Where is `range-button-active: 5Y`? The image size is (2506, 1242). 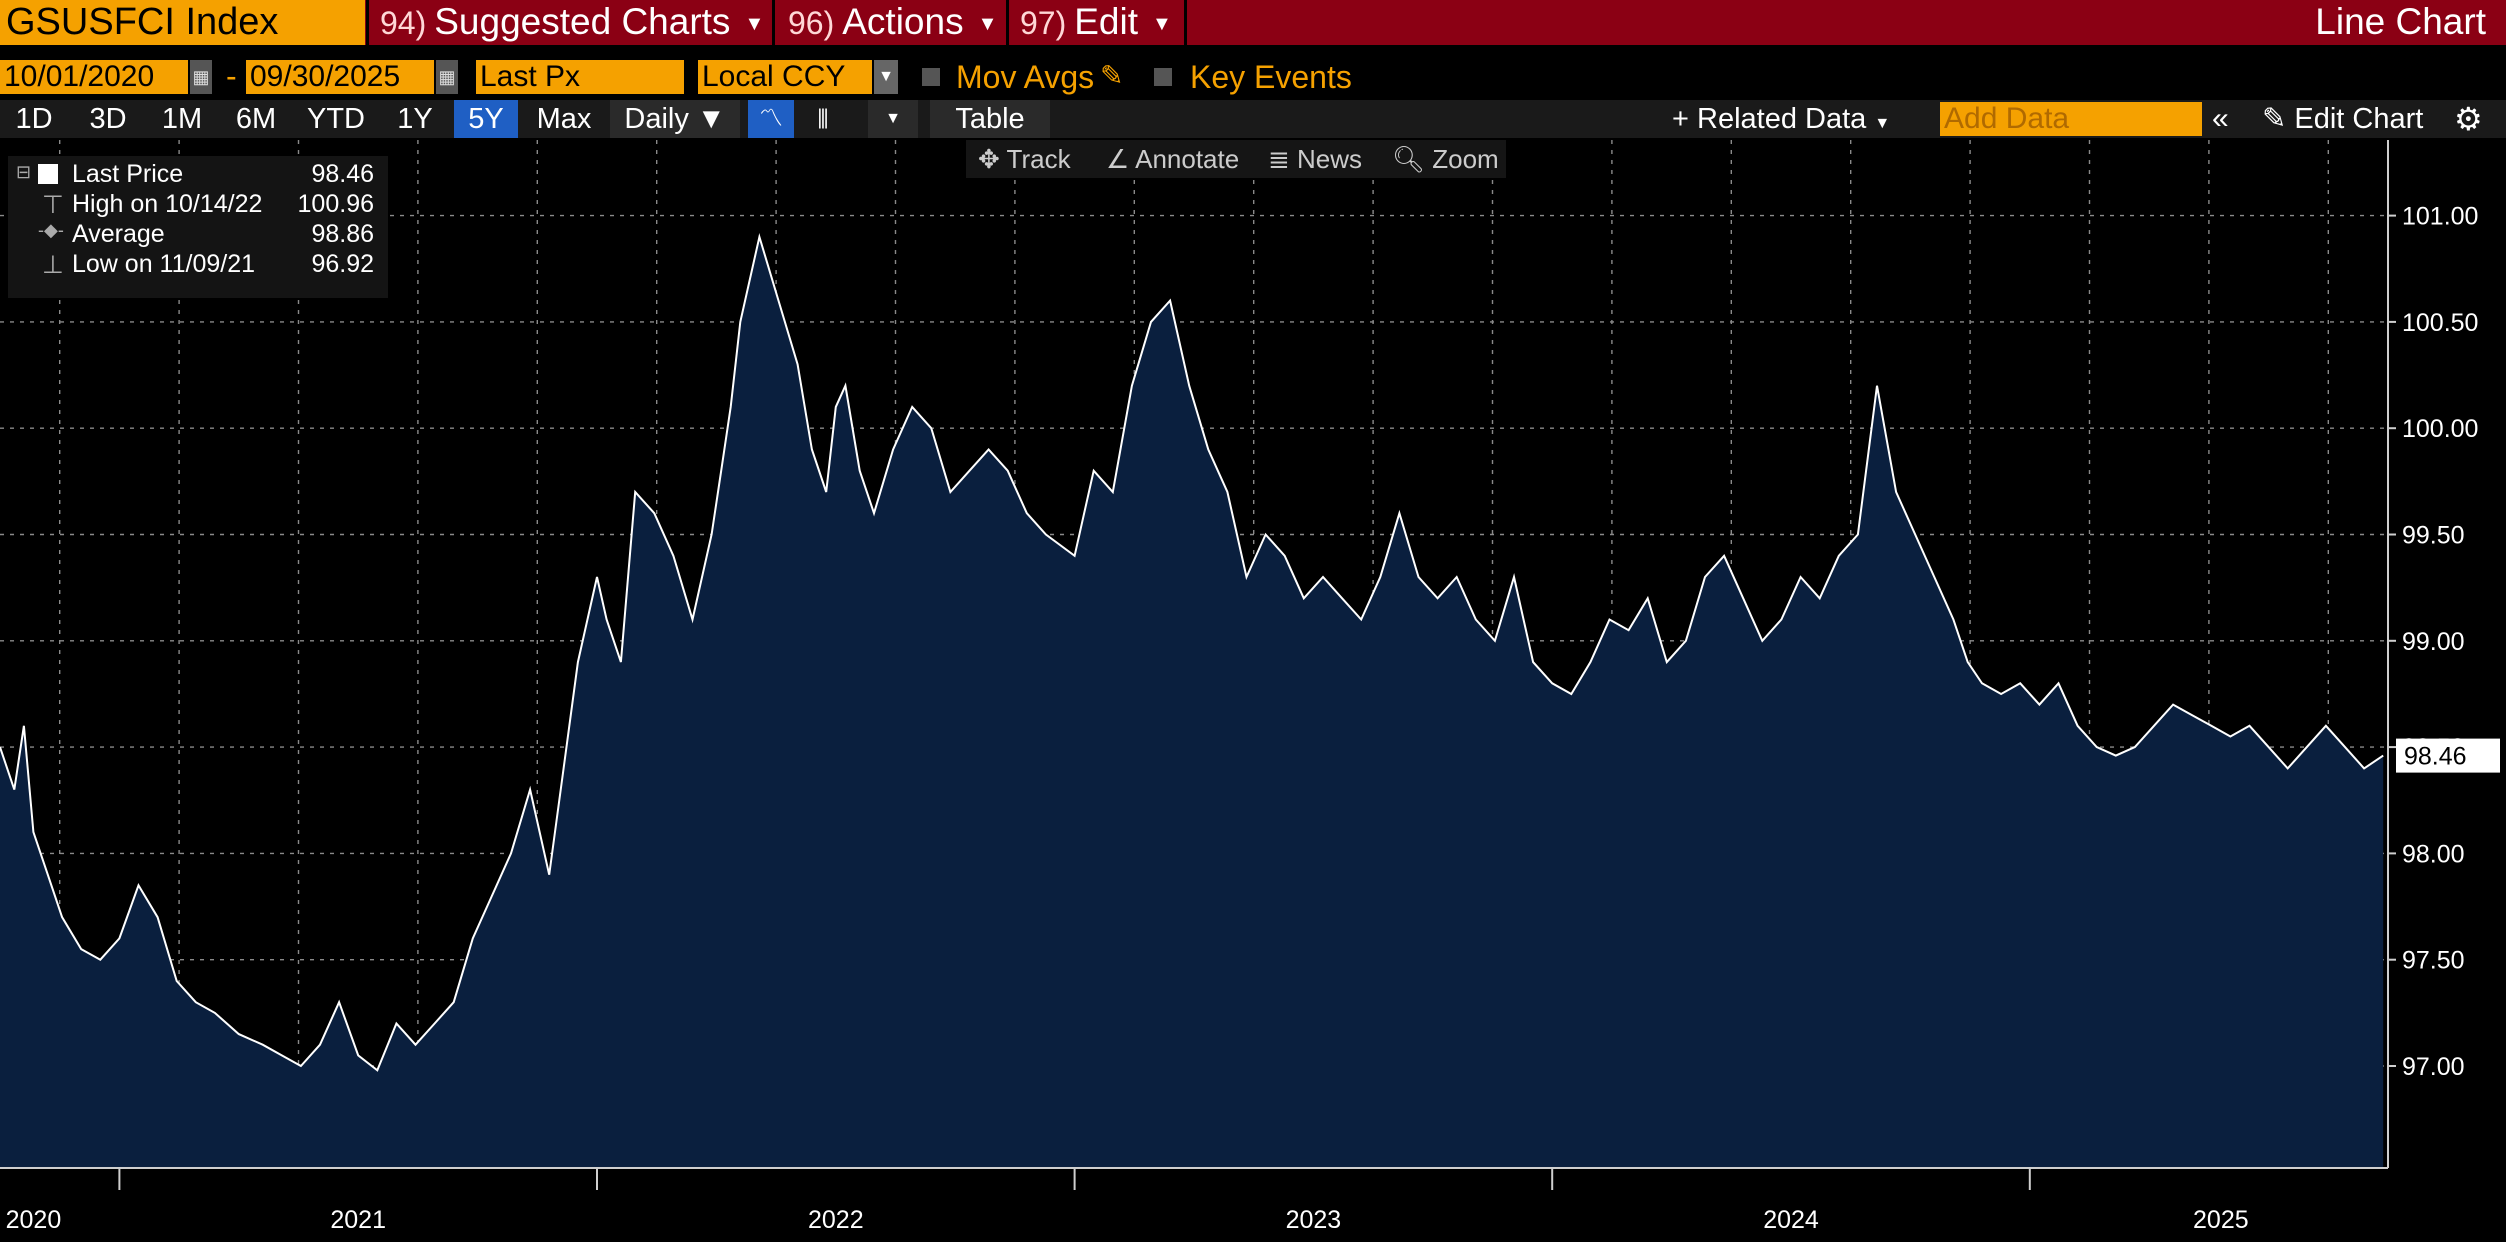 range-button-active: 5Y is located at coordinates (486, 119).